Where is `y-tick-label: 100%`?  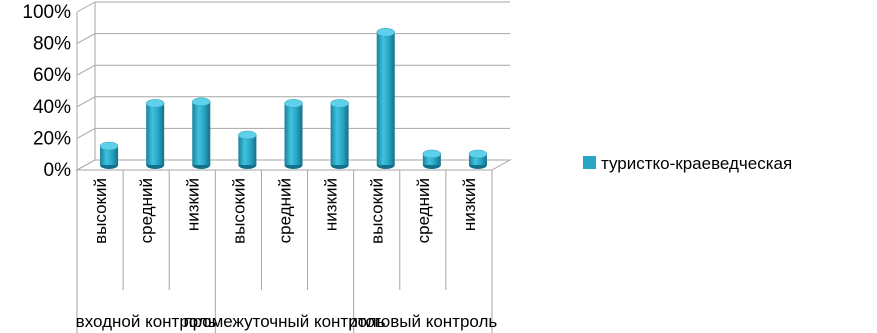 y-tick-label: 100% is located at coordinates (46, 12).